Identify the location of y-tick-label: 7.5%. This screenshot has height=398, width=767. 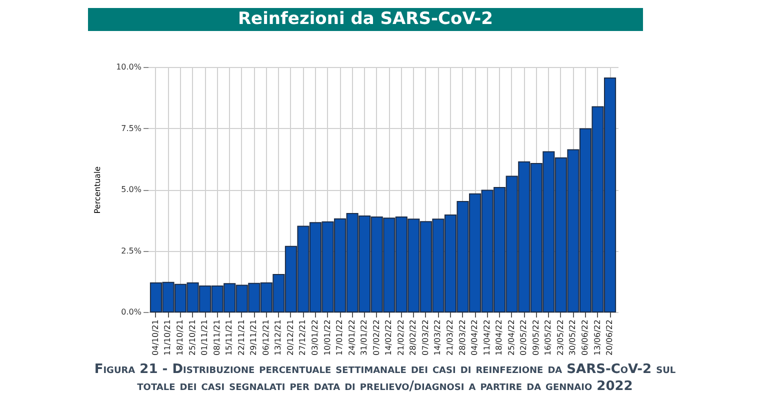
(131, 128).